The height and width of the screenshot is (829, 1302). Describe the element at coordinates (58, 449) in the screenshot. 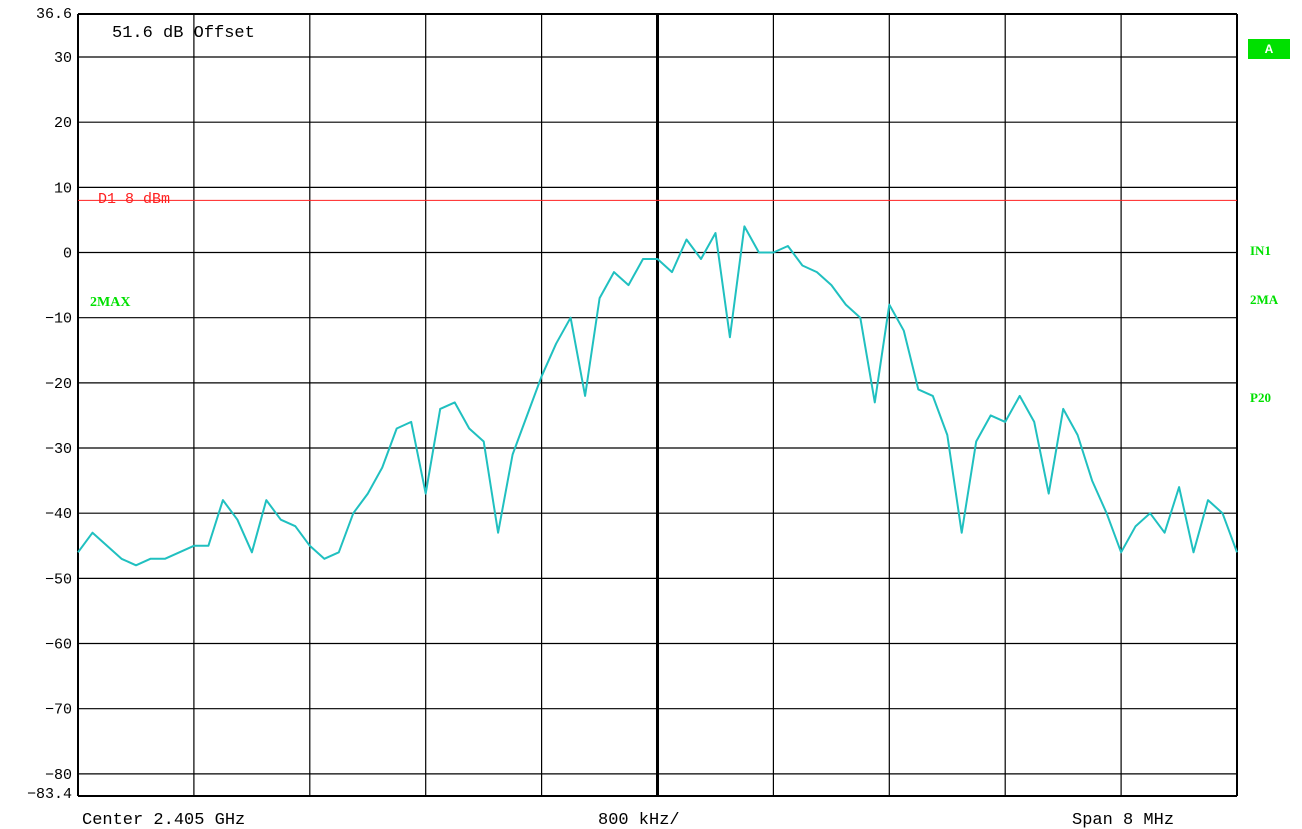

I see `y-tick-label: −30` at that location.